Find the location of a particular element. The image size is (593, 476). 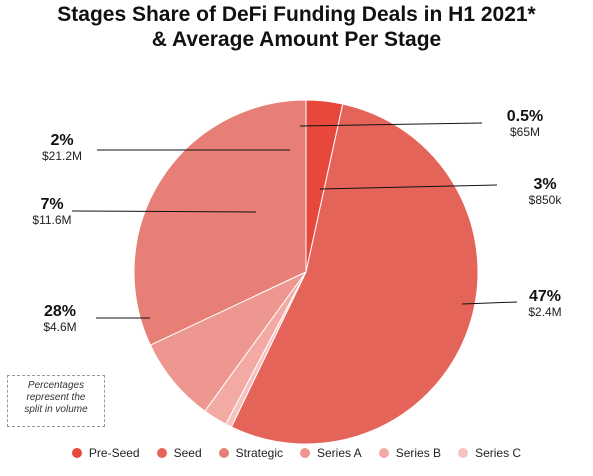

note-line-1: Percentages is located at coordinates (56, 385).